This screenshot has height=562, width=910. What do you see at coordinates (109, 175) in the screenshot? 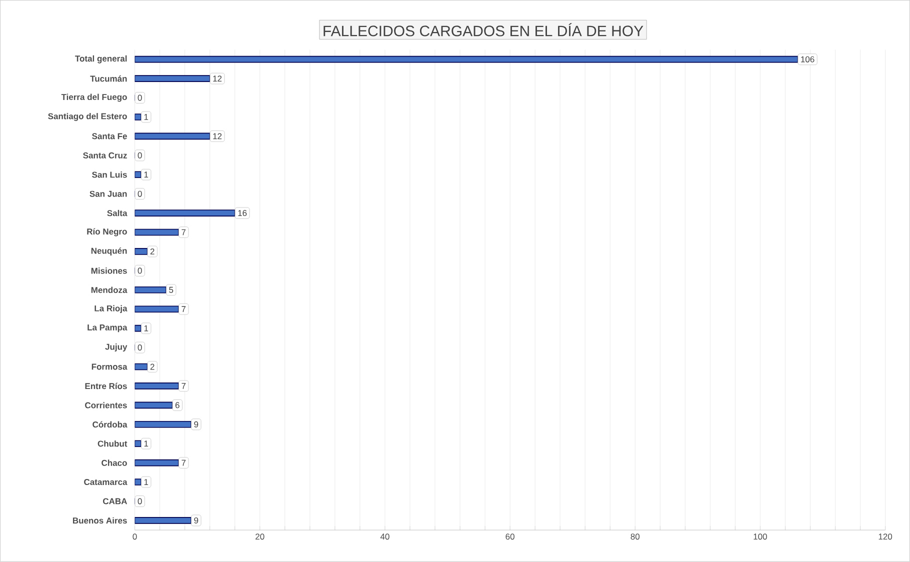
I see `y-tick-label: San Luis` at bounding box center [109, 175].